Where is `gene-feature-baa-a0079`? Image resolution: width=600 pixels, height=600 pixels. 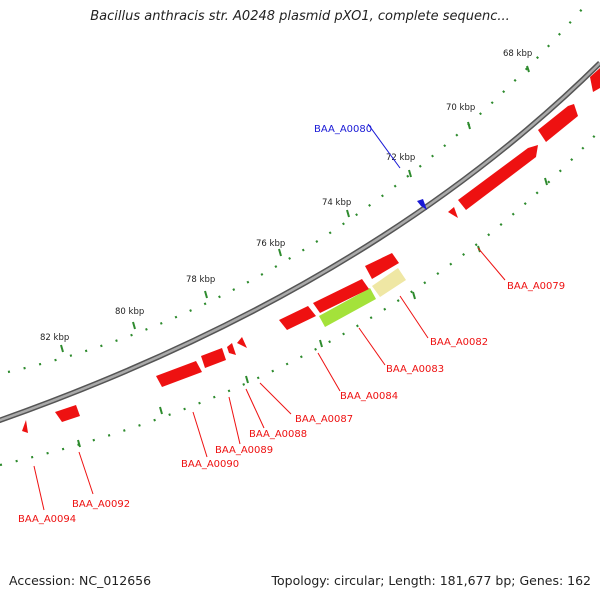 gene-feature-baa-a0079 is located at coordinates (453, 212).